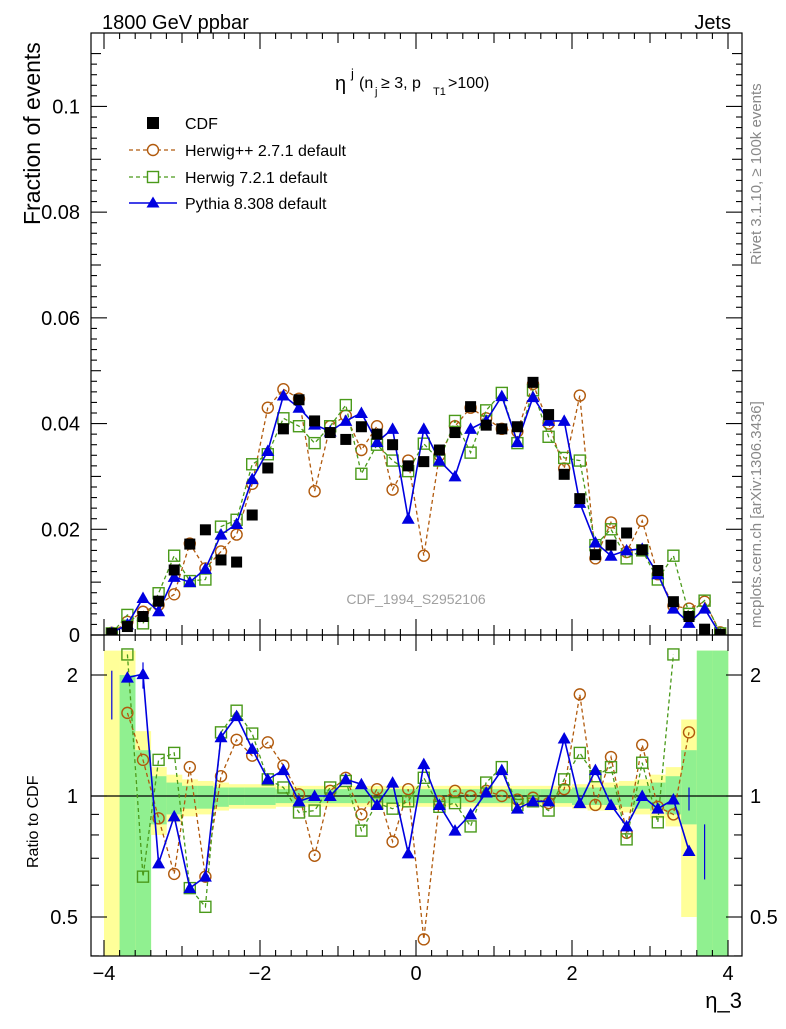  Describe the element at coordinates (32, 133) in the screenshot. I see `upper-y-axis-label: Fraction of events` at that location.